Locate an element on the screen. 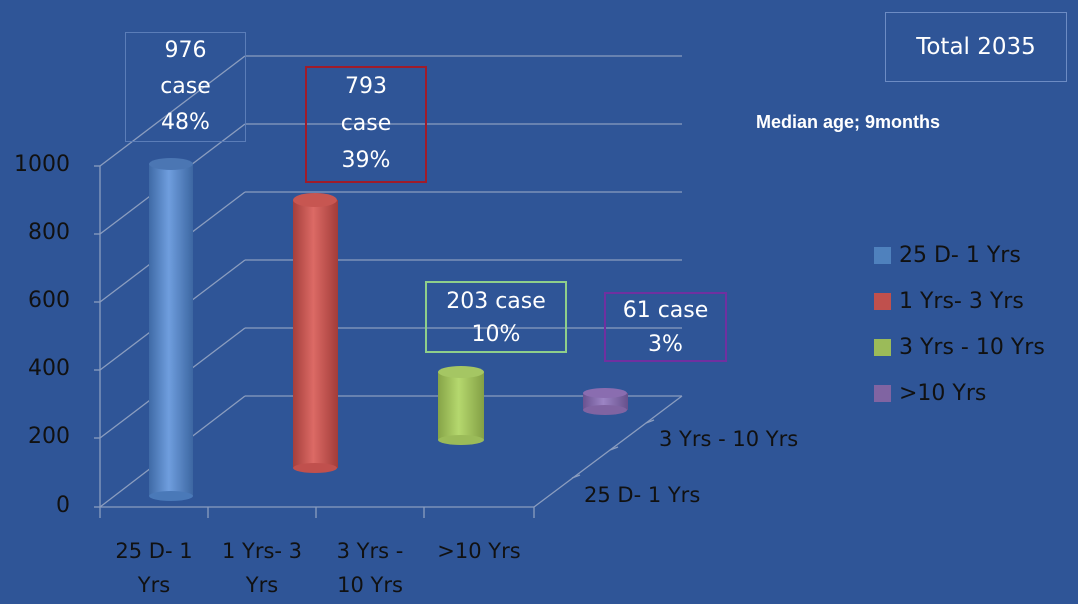 This screenshot has width=1078, height=604. legend-label: 25 D- 1 Yrs is located at coordinates (960, 255).